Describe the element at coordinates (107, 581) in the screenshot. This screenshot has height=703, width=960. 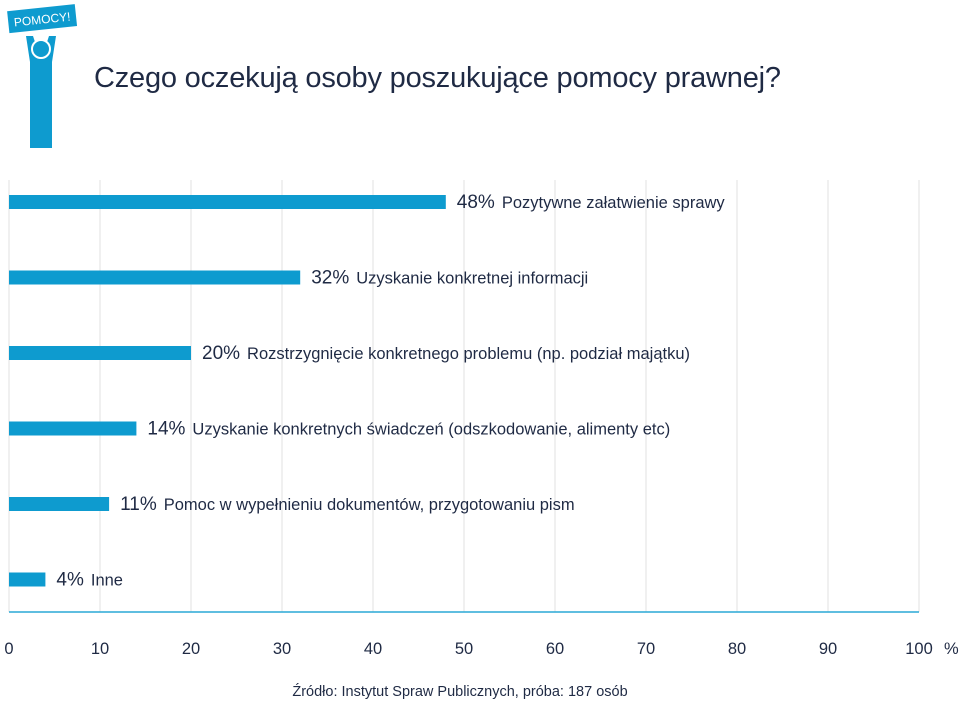
I see `bar-category-label: Inne` at that location.